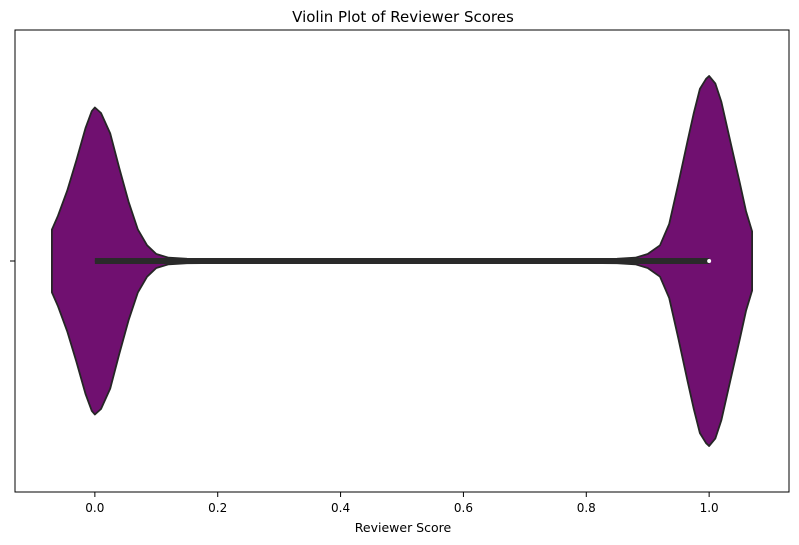 This screenshot has width=799, height=545. I want to click on violin-median, so click(709, 261).